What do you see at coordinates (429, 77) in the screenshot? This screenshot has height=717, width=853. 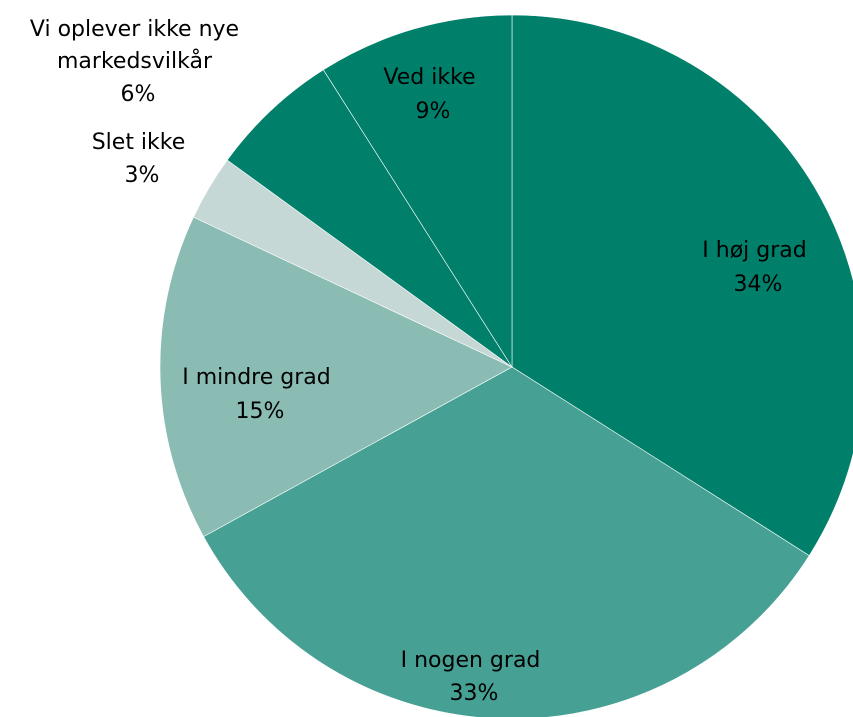 I see `slice-category: Ved ikke` at bounding box center [429, 77].